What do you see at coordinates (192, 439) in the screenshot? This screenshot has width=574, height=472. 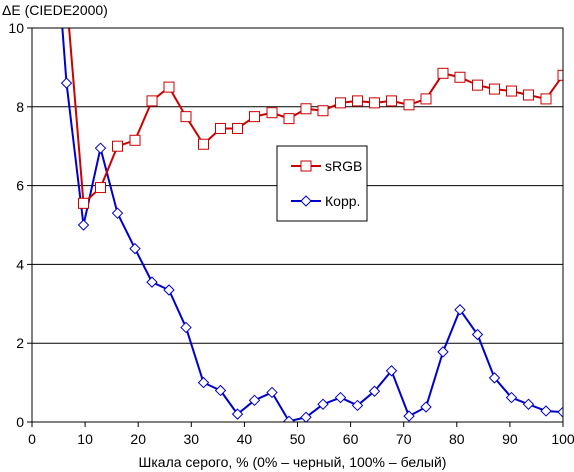 I see `x-tick-label: 30` at bounding box center [192, 439].